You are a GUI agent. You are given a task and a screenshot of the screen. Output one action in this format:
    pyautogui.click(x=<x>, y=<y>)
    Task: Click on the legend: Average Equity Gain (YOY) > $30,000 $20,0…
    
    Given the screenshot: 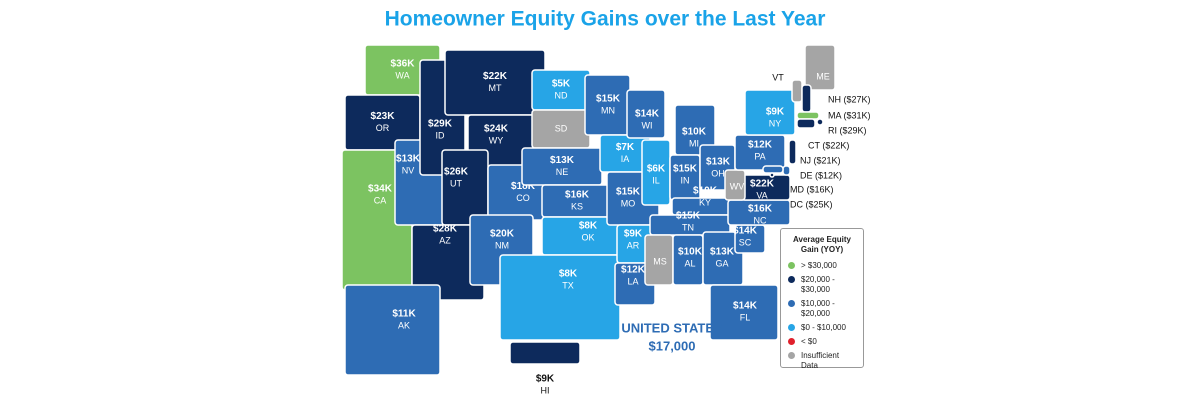 What is the action you would take?
    pyautogui.click(x=822, y=299)
    